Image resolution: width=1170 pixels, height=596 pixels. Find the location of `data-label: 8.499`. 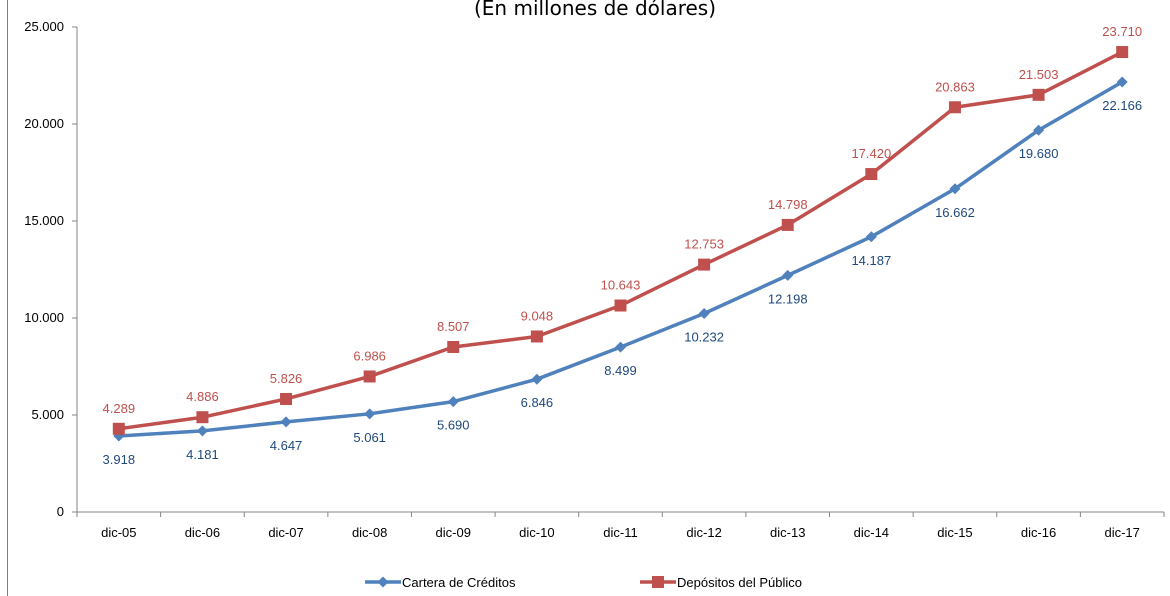

data-label: 8.499 is located at coordinates (620, 370).